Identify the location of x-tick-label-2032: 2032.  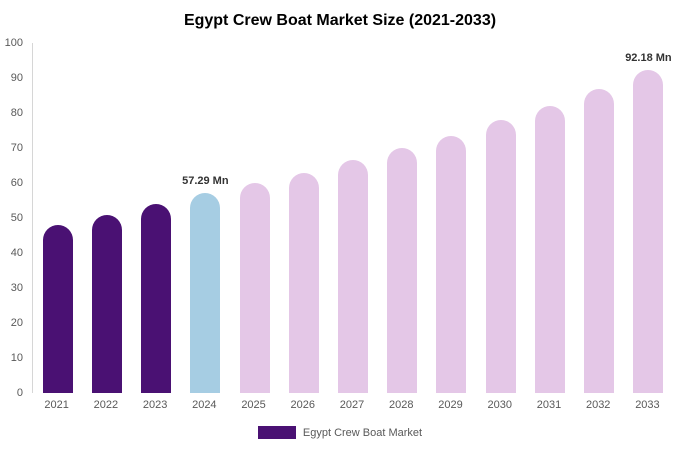
(598, 405).